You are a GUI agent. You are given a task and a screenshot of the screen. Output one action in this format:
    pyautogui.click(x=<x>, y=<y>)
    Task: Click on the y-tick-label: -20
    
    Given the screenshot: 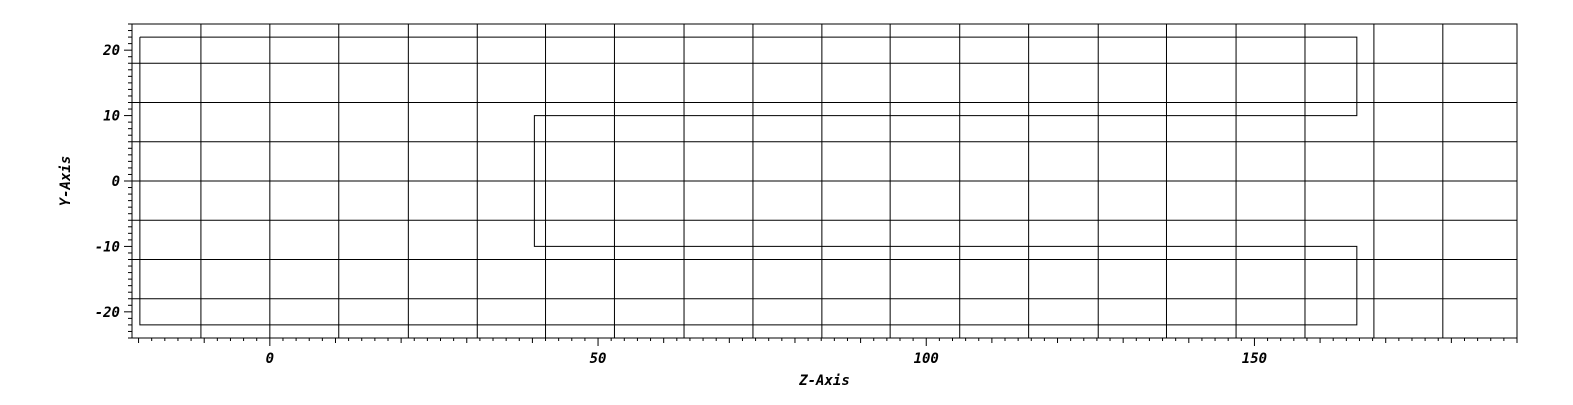 What is the action you would take?
    pyautogui.click(x=107, y=313)
    